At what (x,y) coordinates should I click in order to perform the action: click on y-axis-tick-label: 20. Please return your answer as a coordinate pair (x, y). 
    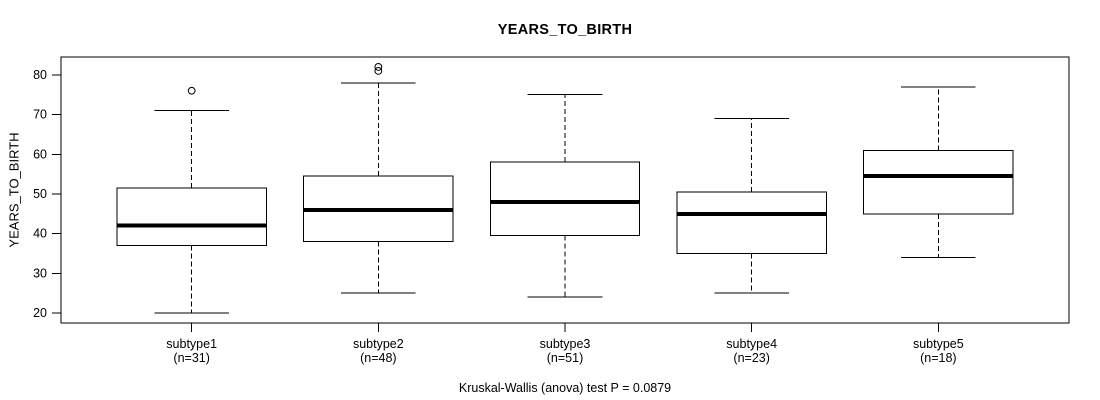
    Looking at the image, I should click on (40, 313).